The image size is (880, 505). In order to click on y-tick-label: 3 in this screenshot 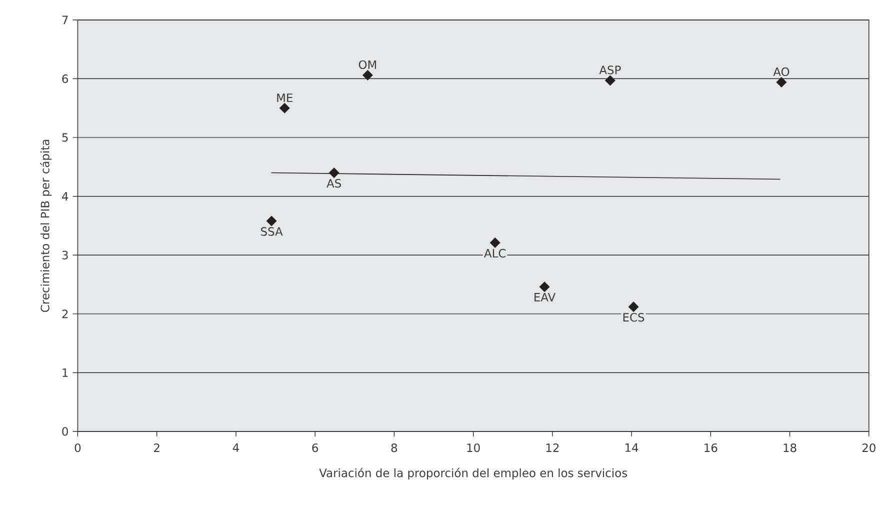, I will do `click(65, 255)`.